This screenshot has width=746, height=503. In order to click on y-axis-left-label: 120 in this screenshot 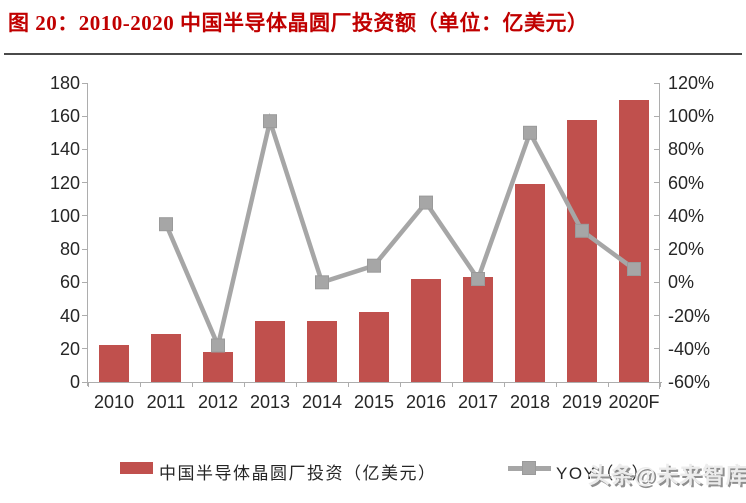, I will do `click(64, 182)`.